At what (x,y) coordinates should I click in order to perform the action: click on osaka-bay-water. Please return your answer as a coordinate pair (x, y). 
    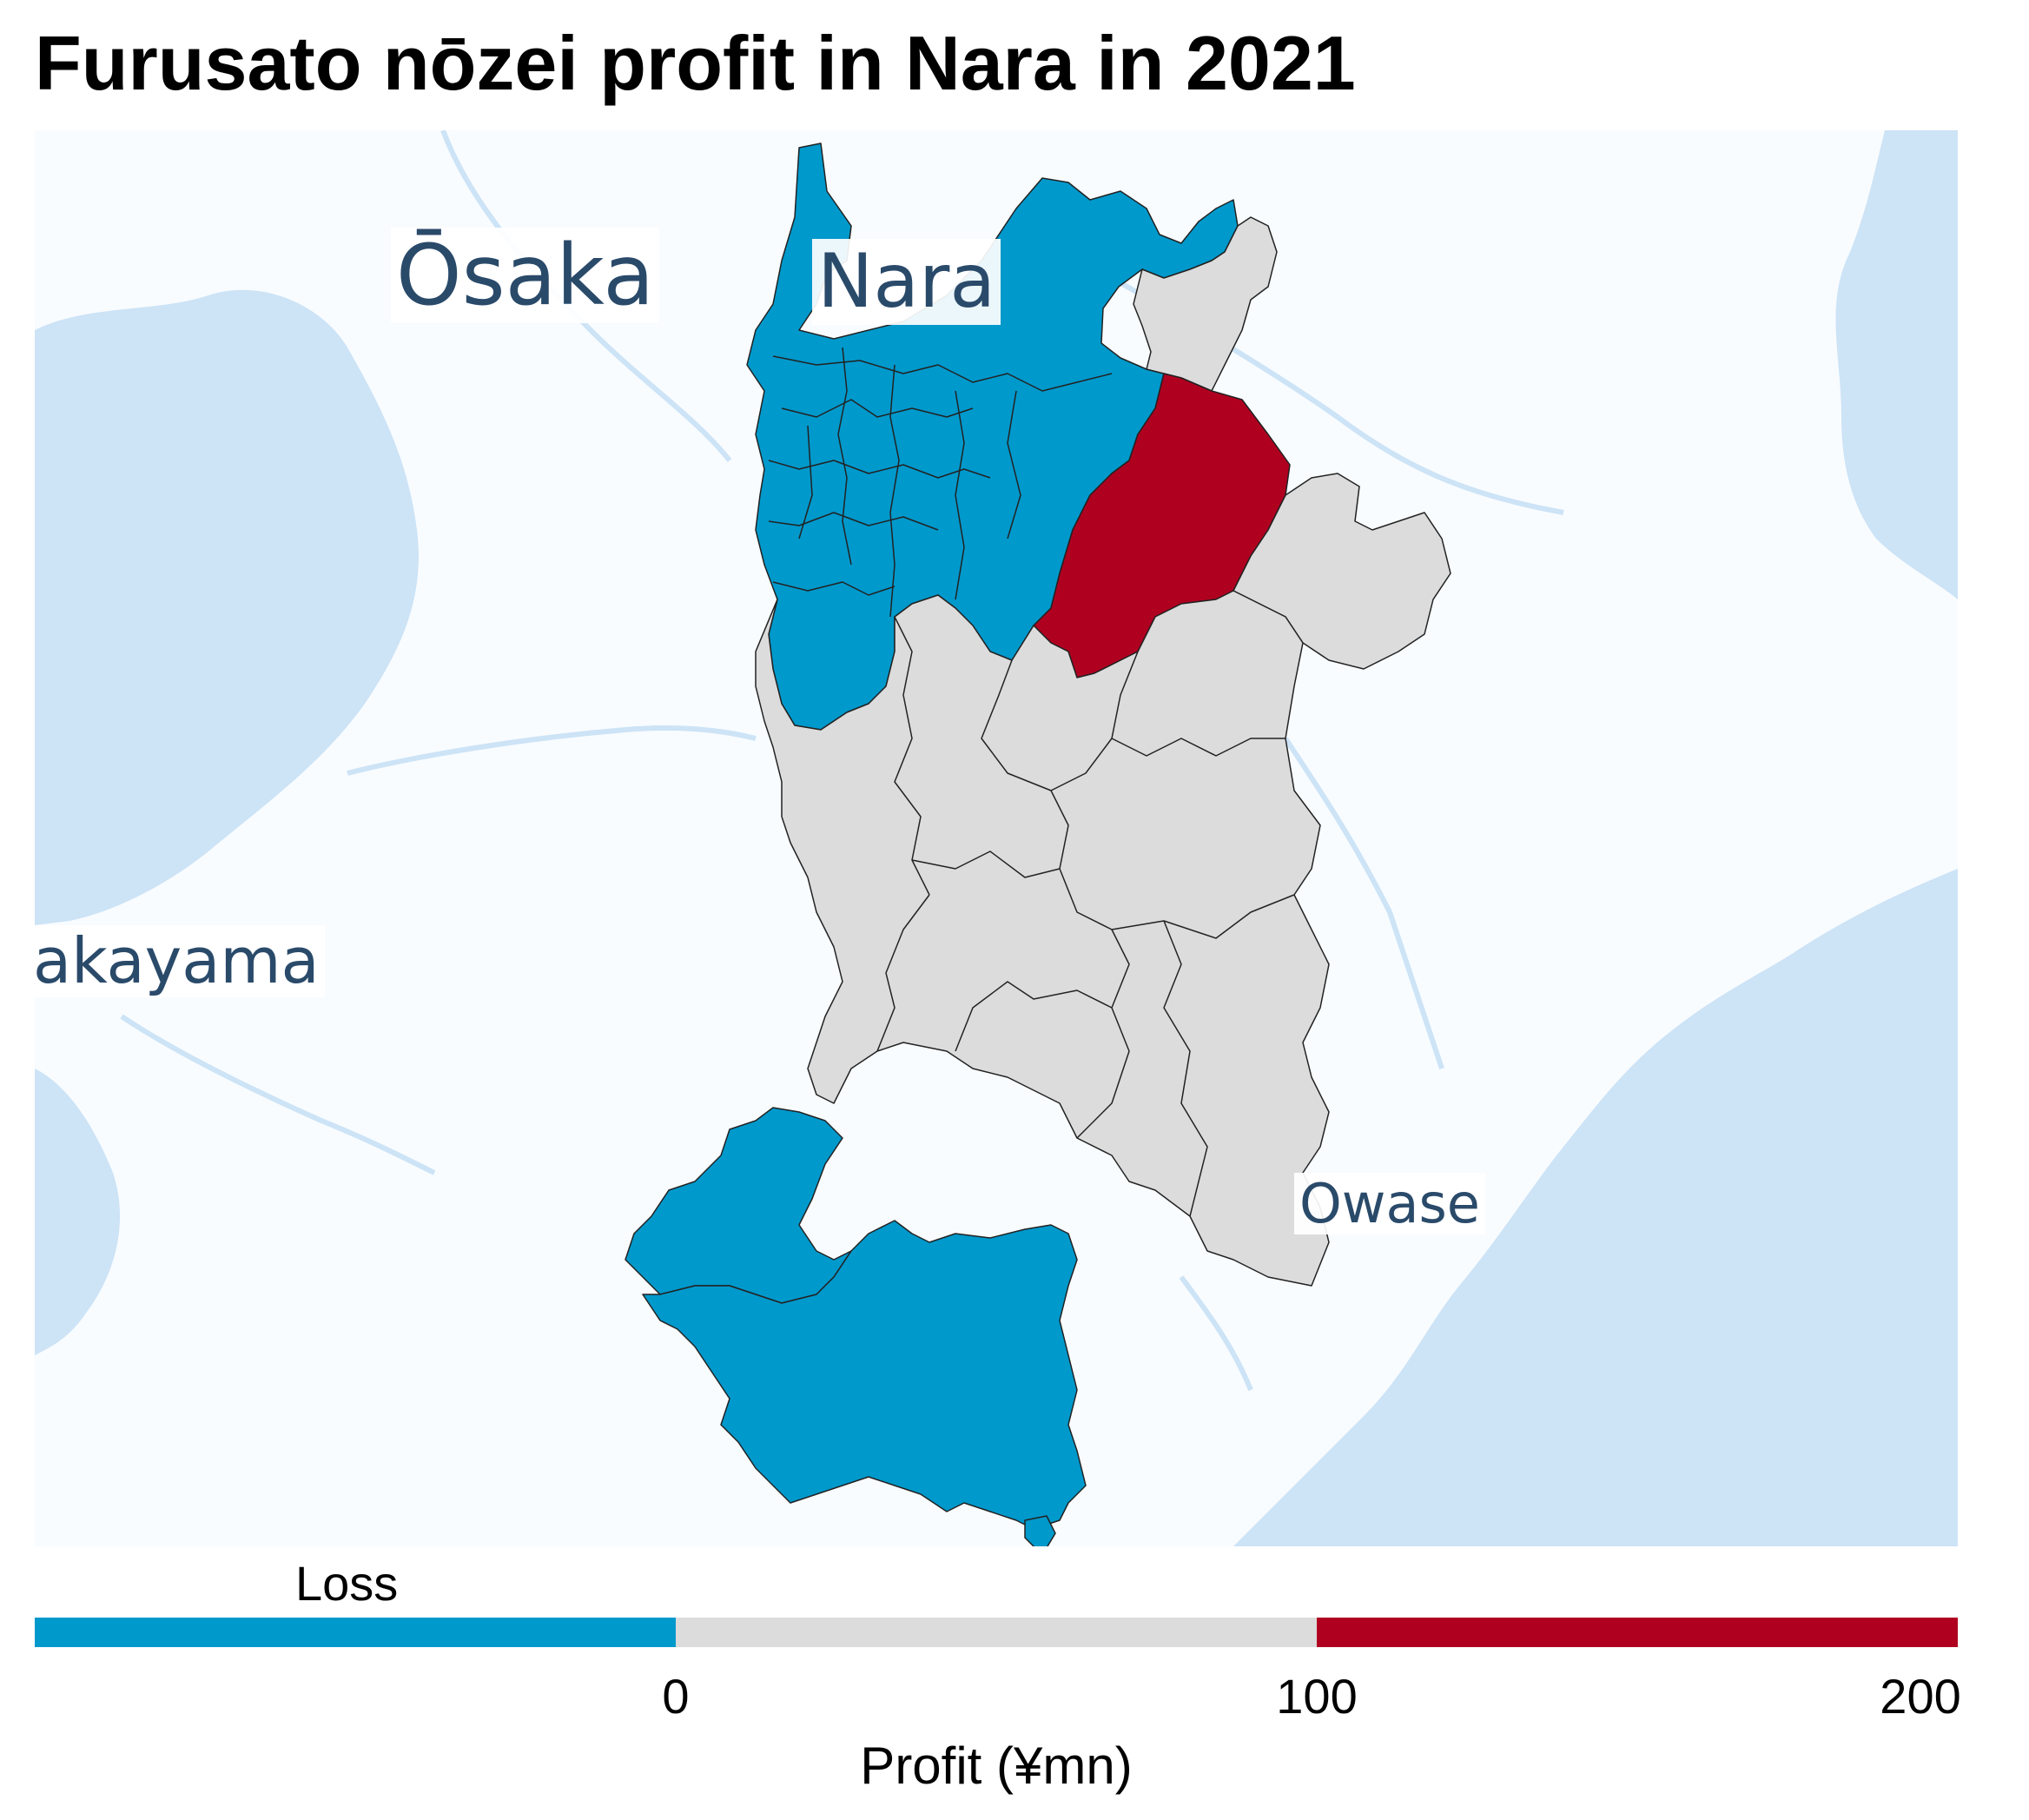
    Looking at the image, I should click on (227, 607).